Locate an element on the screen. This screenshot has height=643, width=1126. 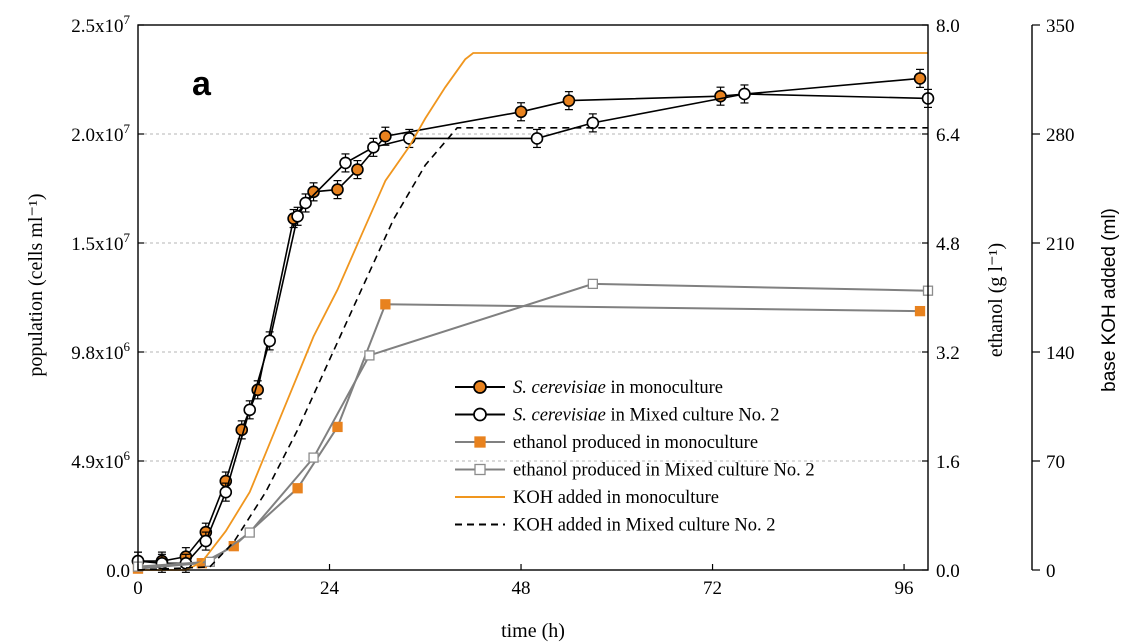
y-right2-tick-label: 0 is located at coordinates (1051, 571).